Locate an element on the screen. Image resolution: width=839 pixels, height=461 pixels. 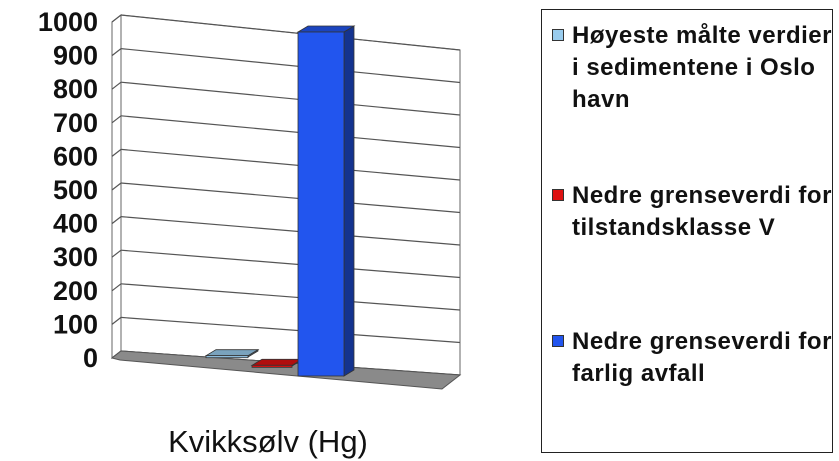
y-tick-label: 200 is located at coordinates (75, 291).